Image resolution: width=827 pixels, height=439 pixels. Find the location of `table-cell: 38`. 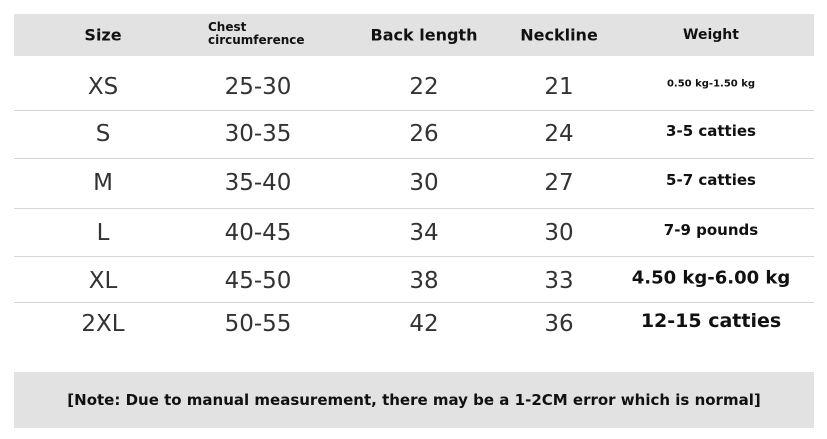

table-cell: 38 is located at coordinates (424, 281).